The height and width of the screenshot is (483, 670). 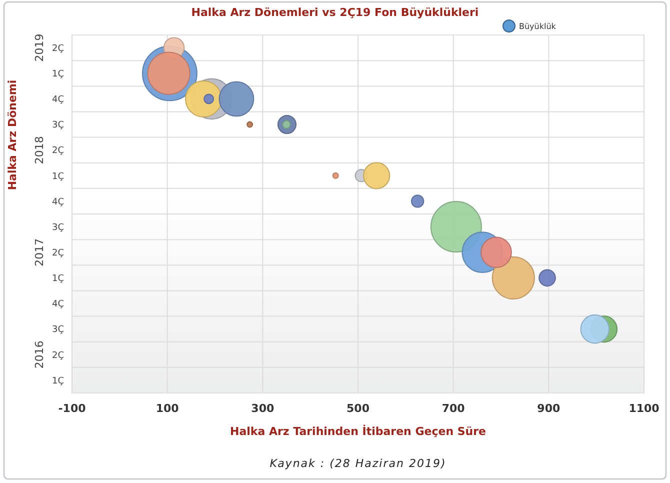 I want to click on y2-tick-label: 2018, so click(x=39, y=150).